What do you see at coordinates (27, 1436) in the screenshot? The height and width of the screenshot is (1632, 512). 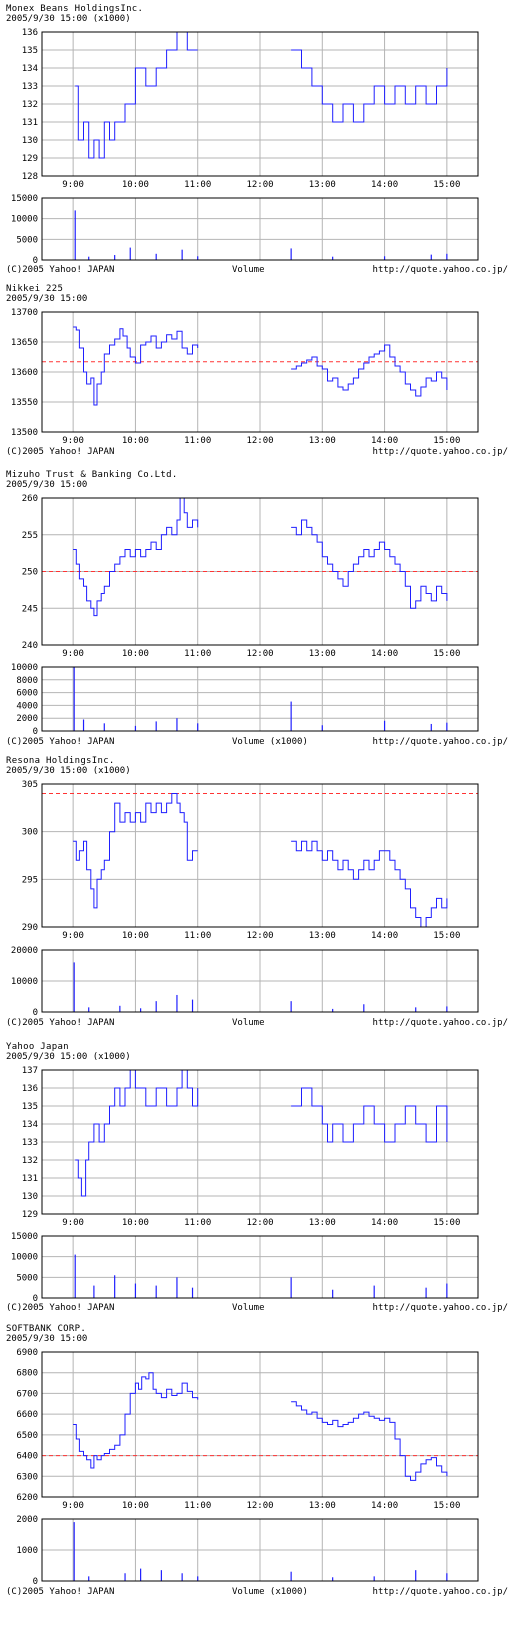 I see `price-tick-label: 6500` at bounding box center [27, 1436].